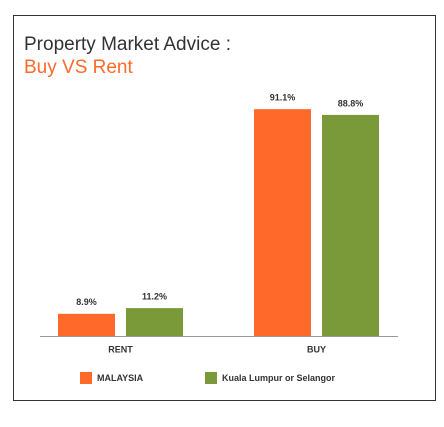 The image size is (444, 427). Describe the element at coordinates (78, 67) in the screenshot. I see `chart-subtitle: Buy VS Rent` at that location.